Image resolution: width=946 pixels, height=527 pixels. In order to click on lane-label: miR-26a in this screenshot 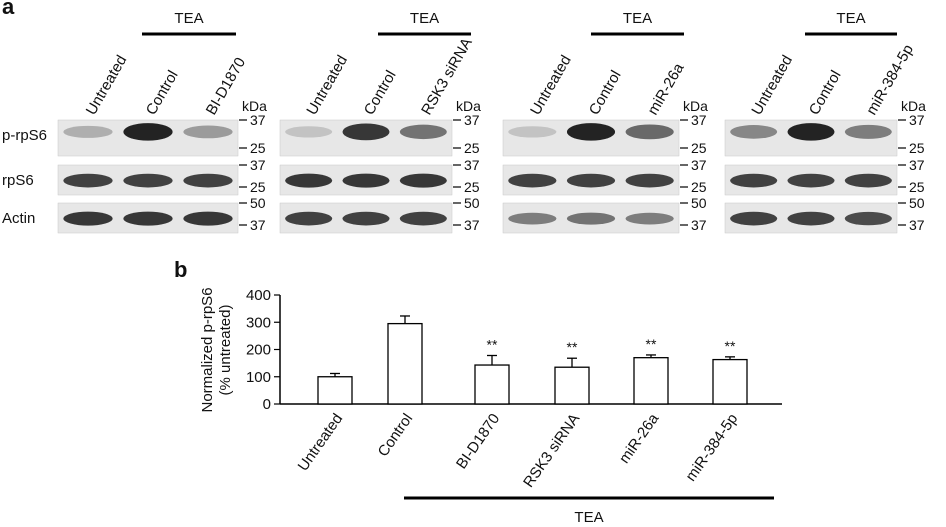, I will do `click(665, 89)`.